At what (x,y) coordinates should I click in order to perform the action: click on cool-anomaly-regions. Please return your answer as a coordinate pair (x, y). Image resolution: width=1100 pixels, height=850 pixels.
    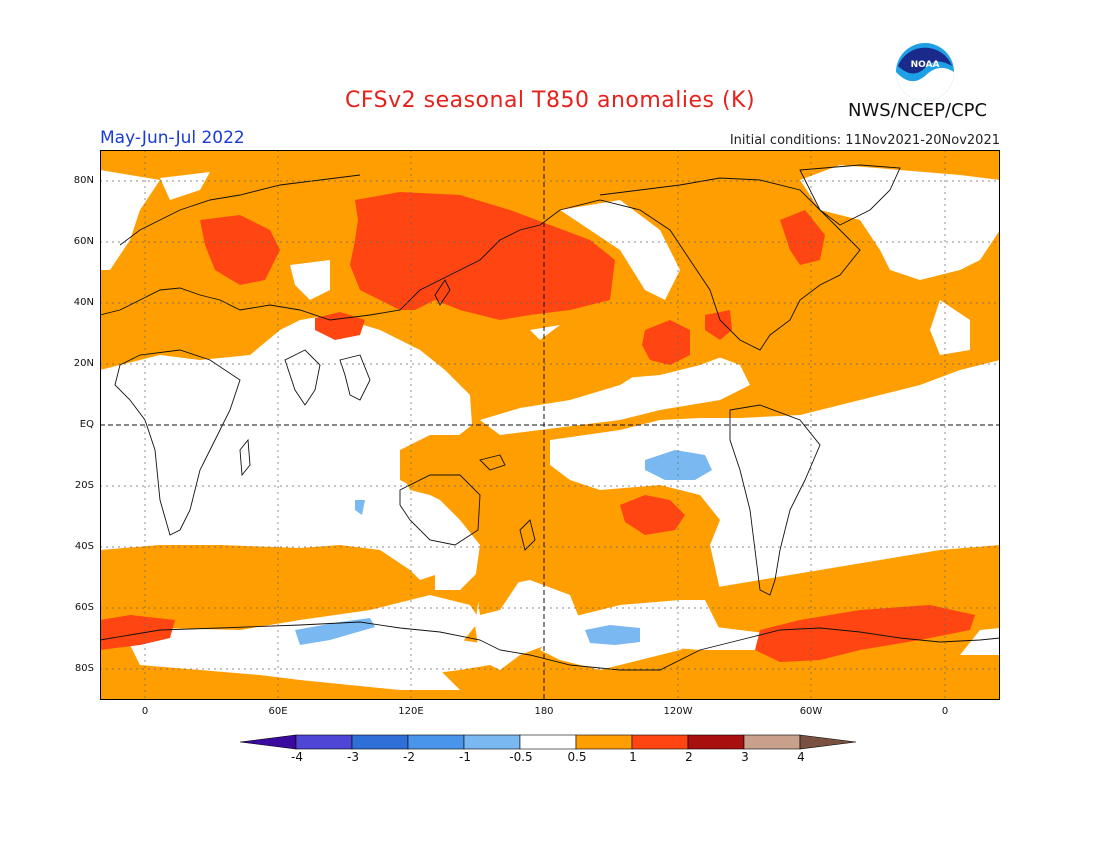
    Looking at the image, I should click on (503, 547).